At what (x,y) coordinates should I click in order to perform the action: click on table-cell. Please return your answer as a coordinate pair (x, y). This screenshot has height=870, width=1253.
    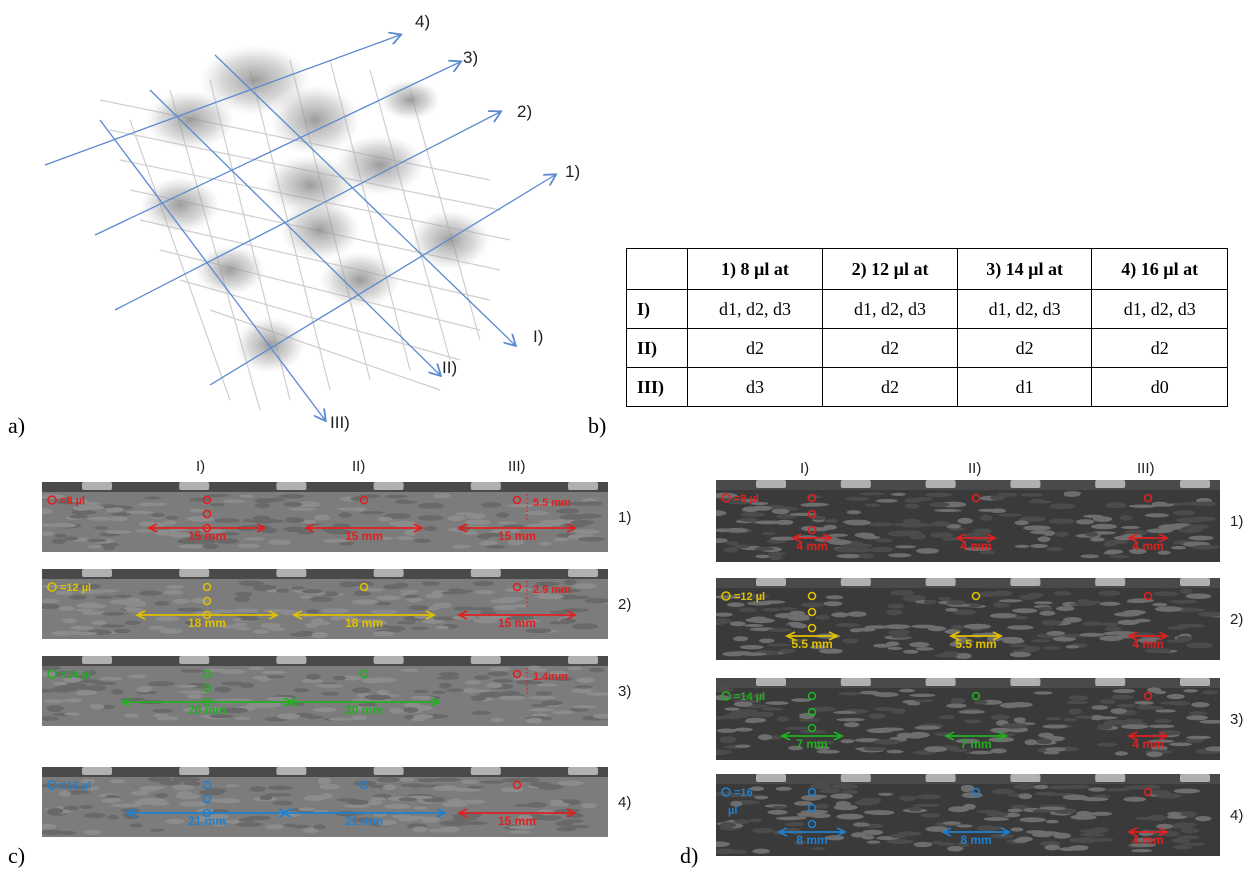
    Looking at the image, I should click on (657, 269).